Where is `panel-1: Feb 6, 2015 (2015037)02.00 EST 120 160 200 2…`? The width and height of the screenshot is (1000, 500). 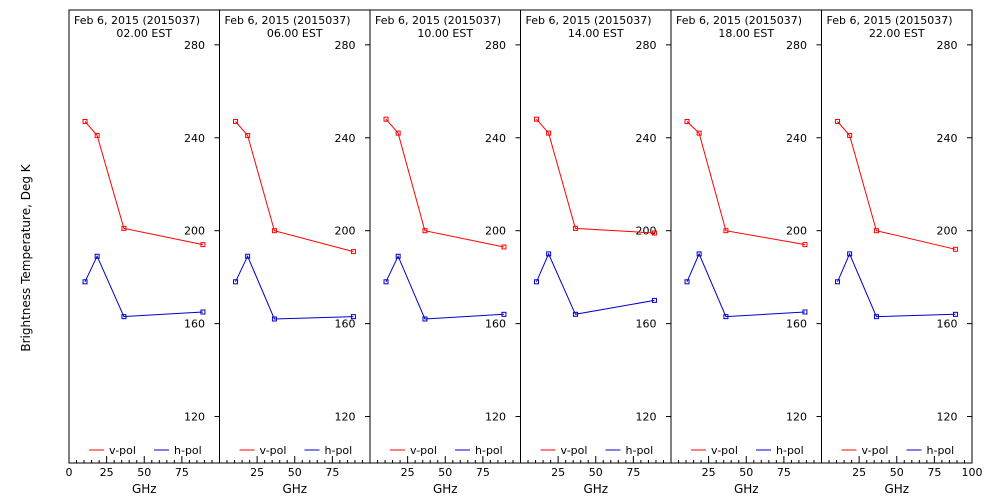 panel-1: Feb 6, 2015 (2015037)02.00 EST 120 160 200 2… is located at coordinates (143, 252).